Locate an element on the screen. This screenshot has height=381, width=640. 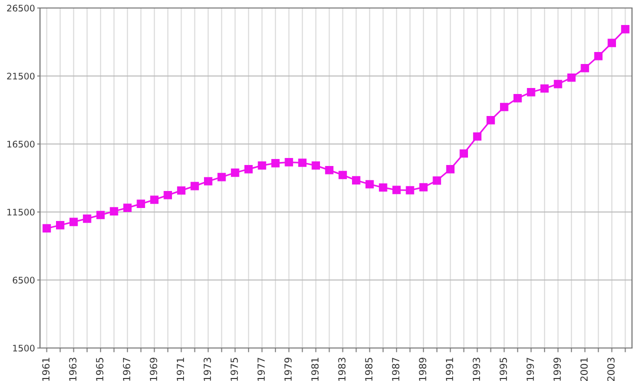
x-tick-label: 1961 is located at coordinates (46, 369).